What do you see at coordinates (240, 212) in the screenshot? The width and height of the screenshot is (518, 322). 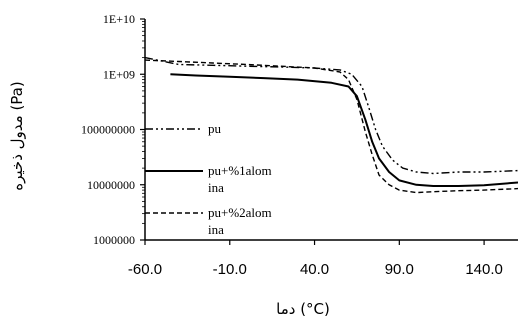 I see `legend-label-3: pu+%2alom` at bounding box center [240, 212].